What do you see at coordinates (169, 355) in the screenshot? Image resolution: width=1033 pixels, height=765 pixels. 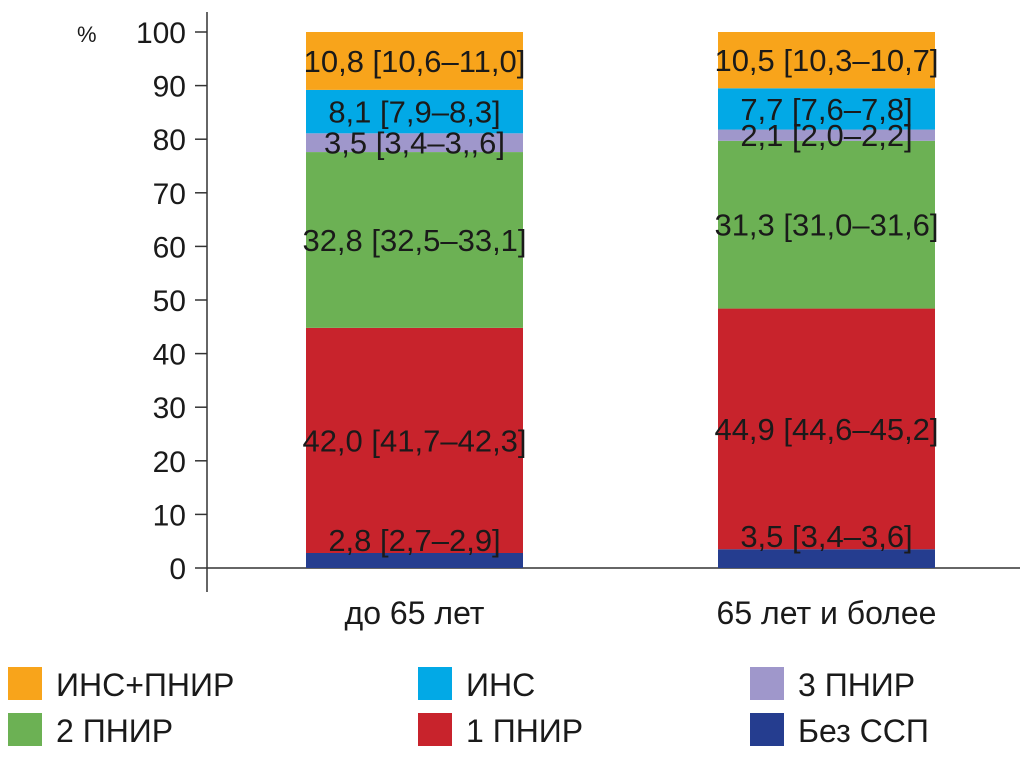 I see `y-tick-label: 40` at bounding box center [169, 355].